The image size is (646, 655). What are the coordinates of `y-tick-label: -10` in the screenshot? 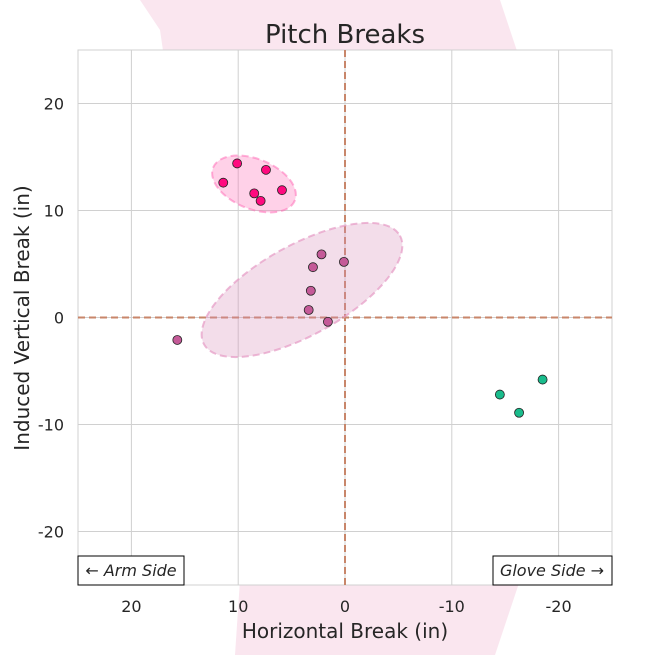 It's located at (51, 425).